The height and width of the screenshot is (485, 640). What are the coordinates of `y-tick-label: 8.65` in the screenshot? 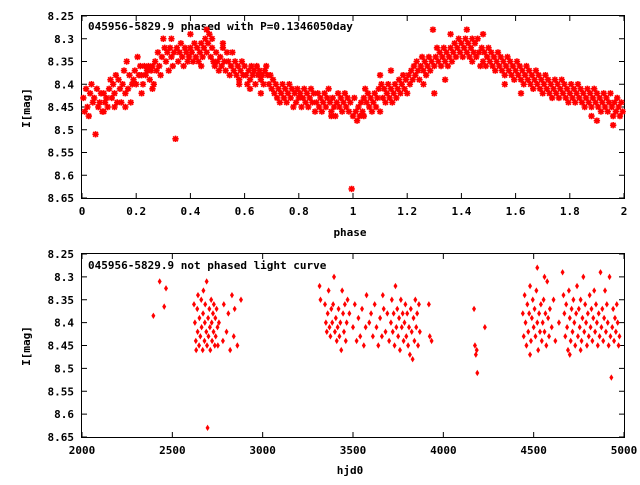 It's located at (61, 198).